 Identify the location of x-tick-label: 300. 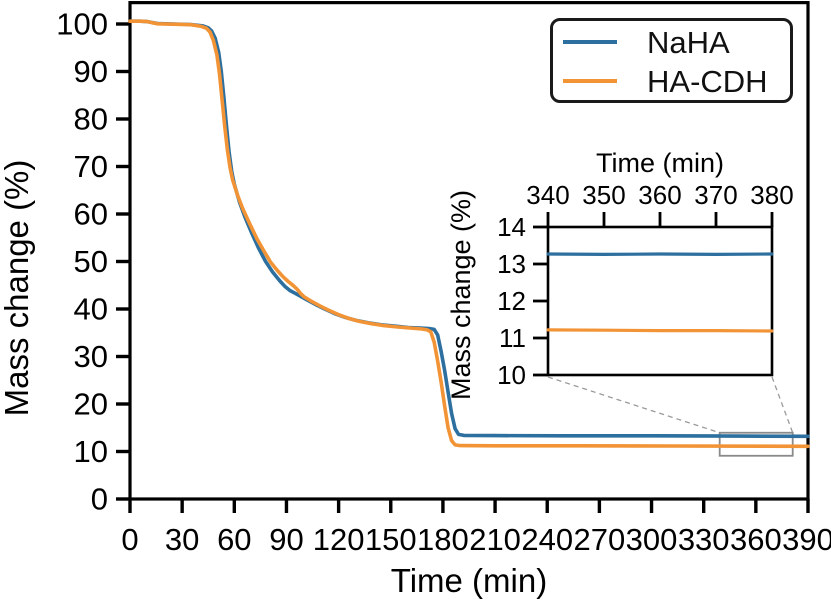
(652, 539).